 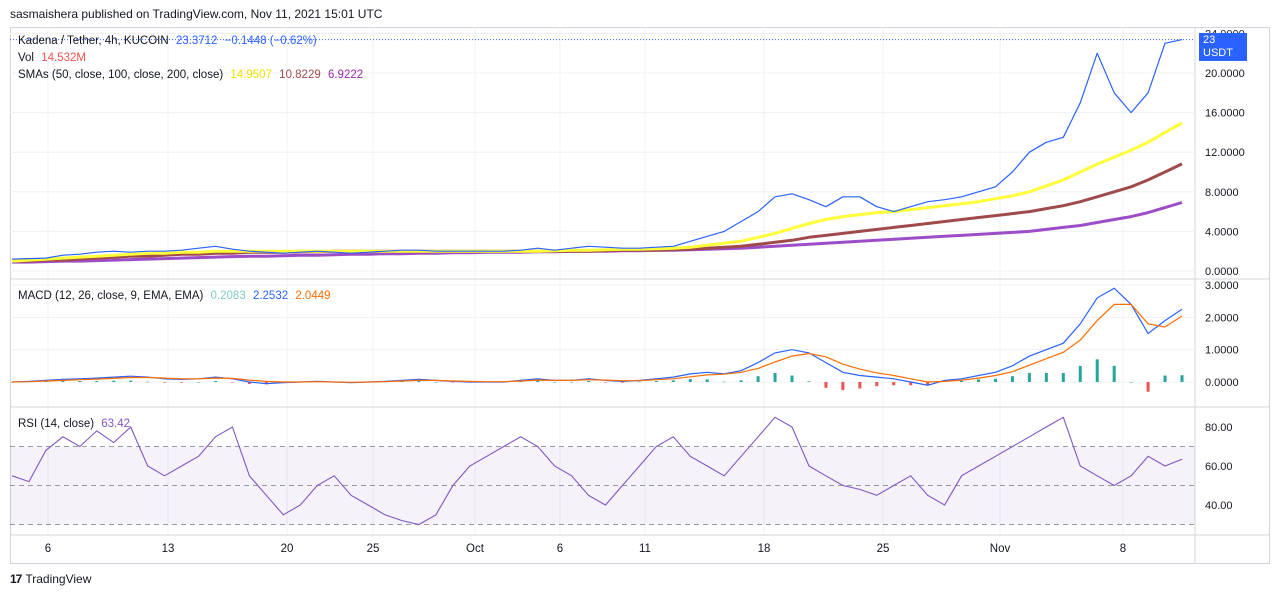 I want to click on legend-rsi: RSI (14, close) 63.42, so click(x=76, y=424).